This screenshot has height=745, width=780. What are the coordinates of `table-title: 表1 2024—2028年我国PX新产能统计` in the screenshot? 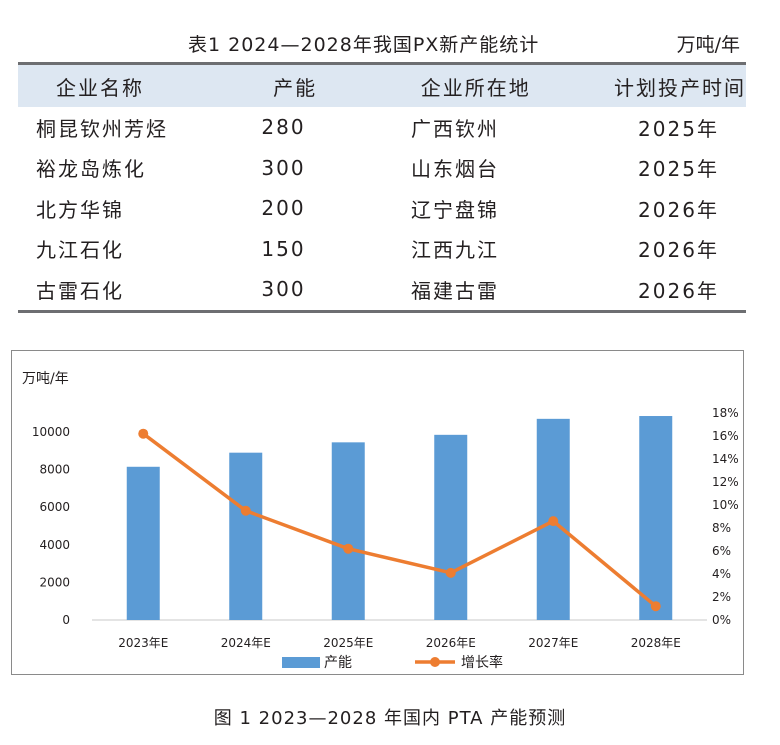 It's located at (364, 45).